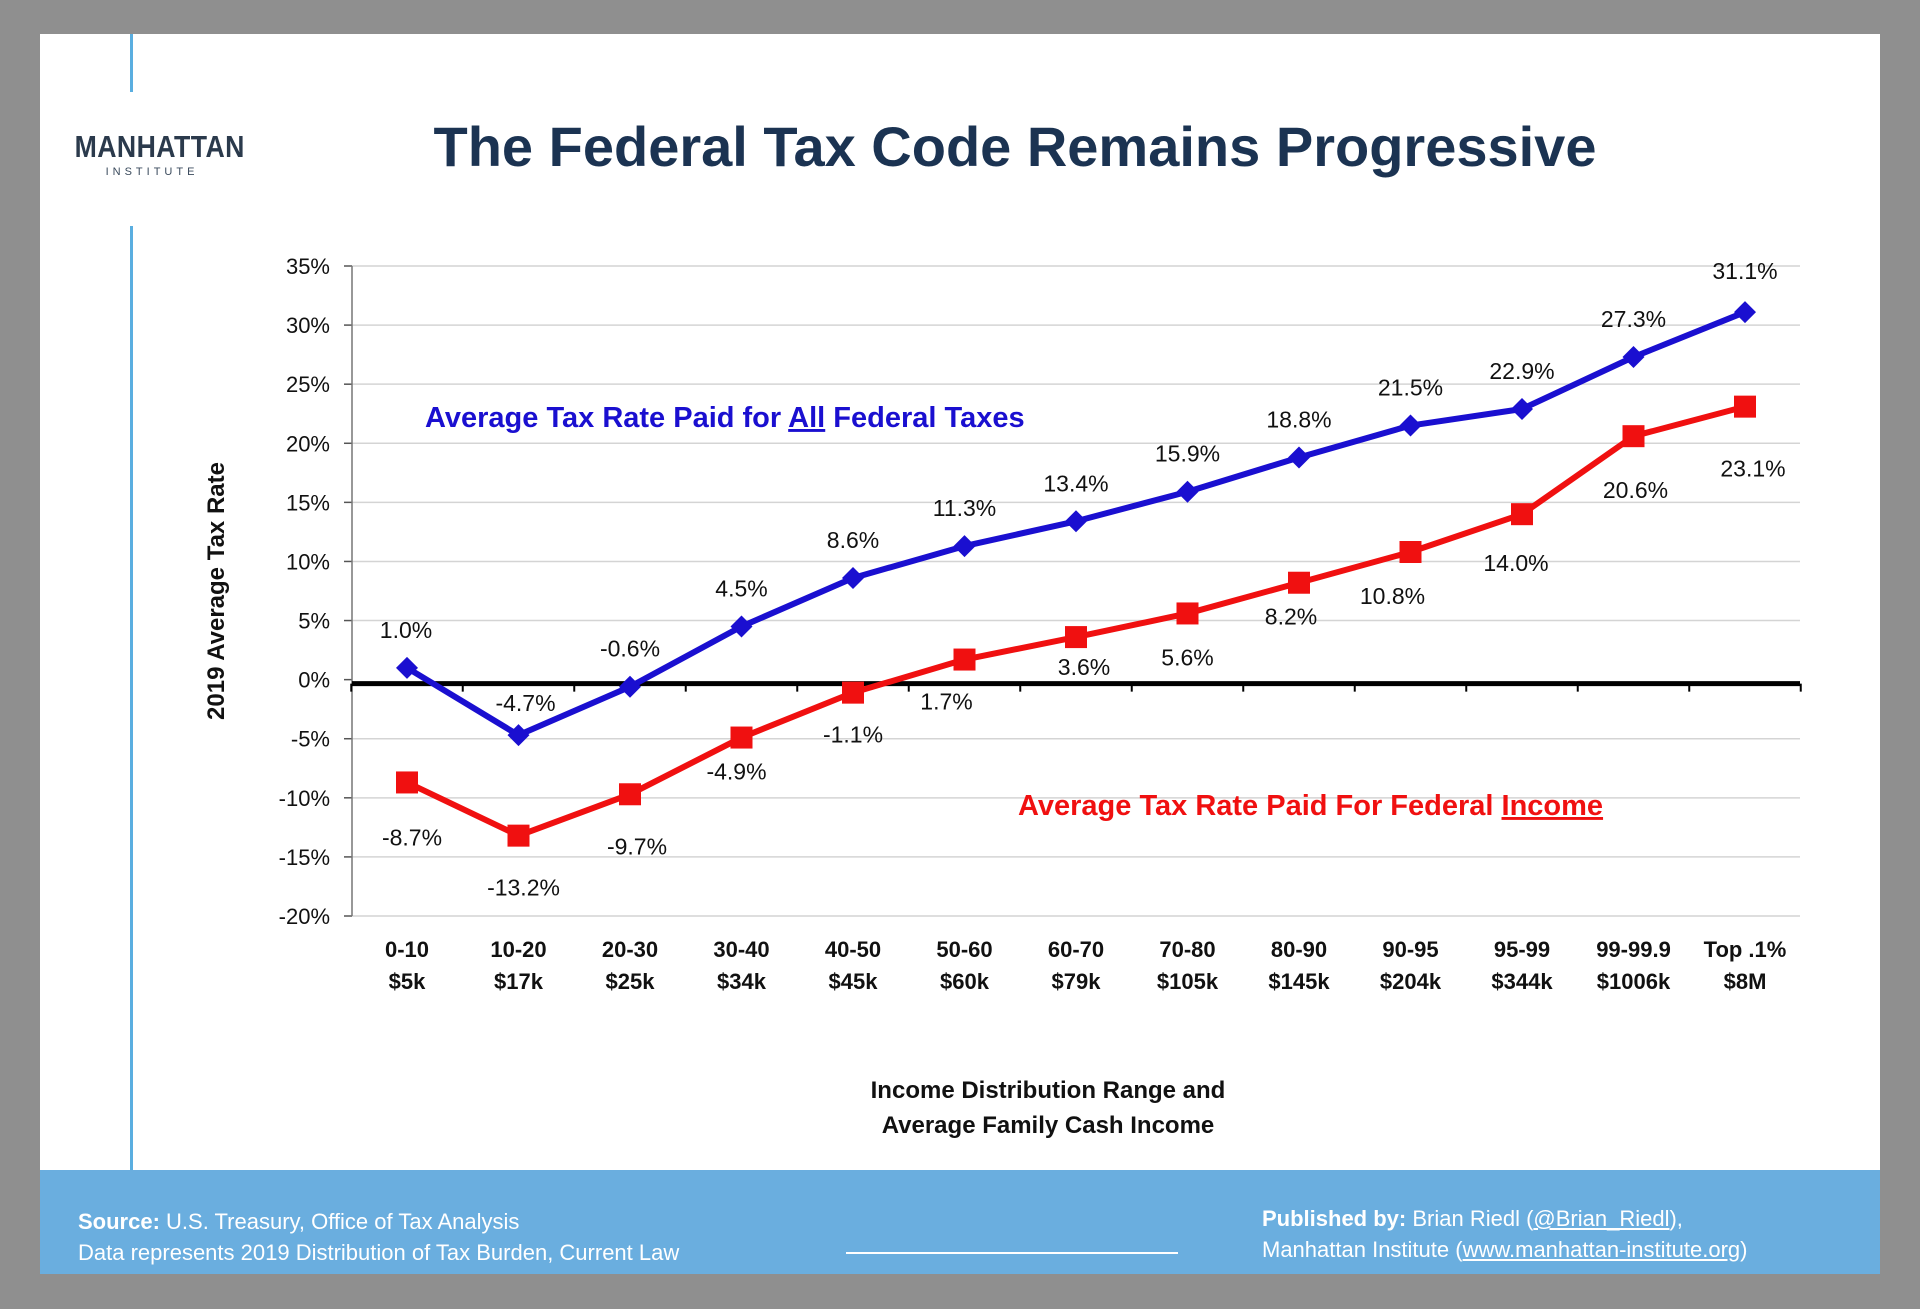 Image resolution: width=1920 pixels, height=1309 pixels. I want to click on accent-line-top, so click(131, 63).